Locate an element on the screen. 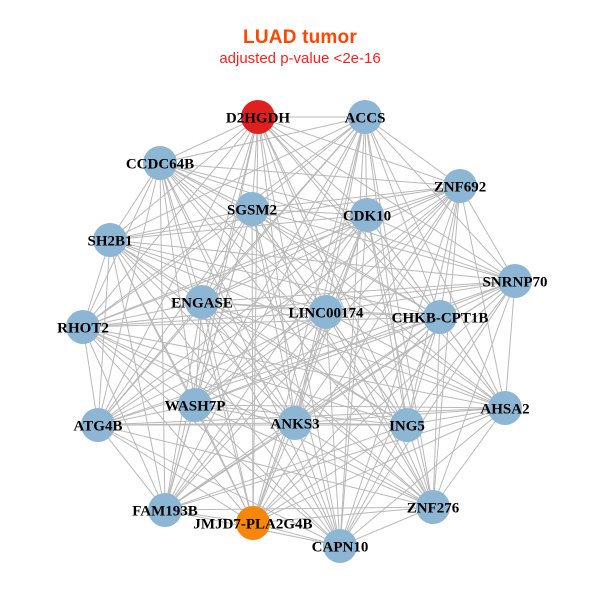 The height and width of the screenshot is (600, 600). edge-wash7p-znf276 is located at coordinates (314, 456).